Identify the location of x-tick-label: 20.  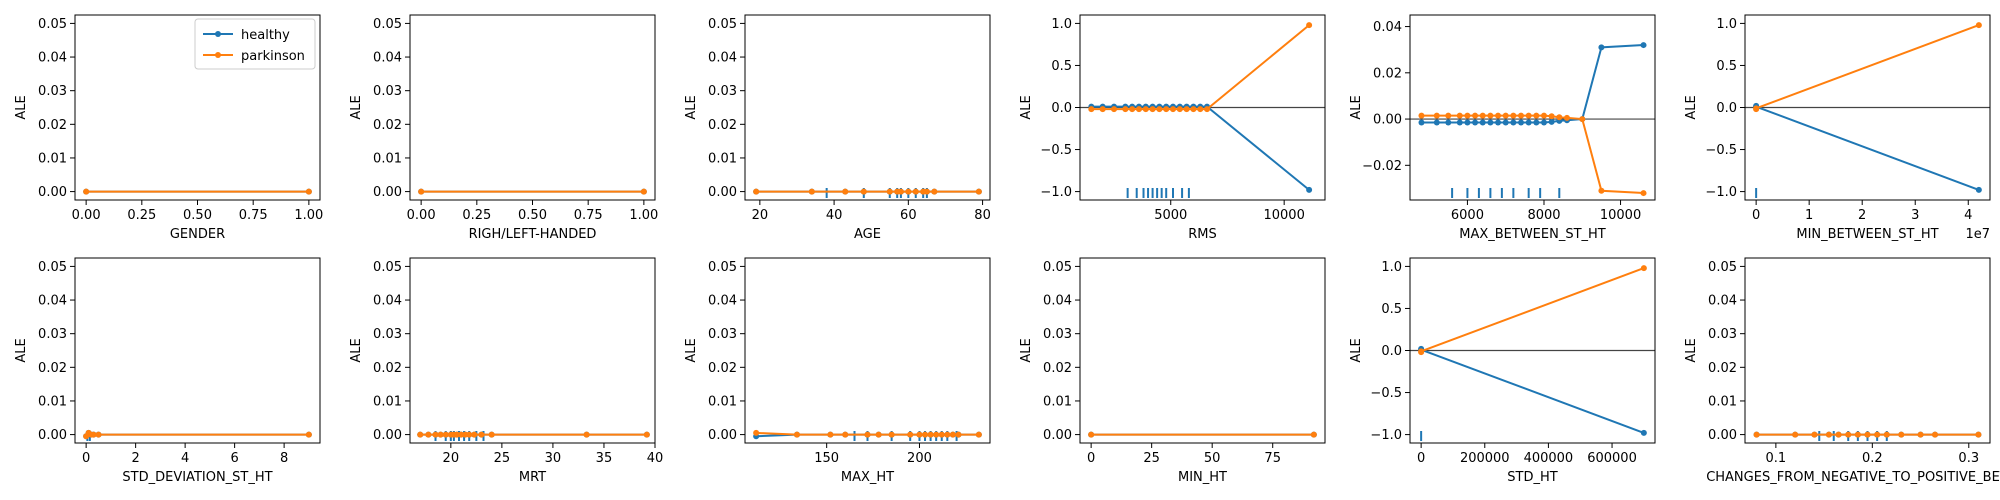
(451, 458).